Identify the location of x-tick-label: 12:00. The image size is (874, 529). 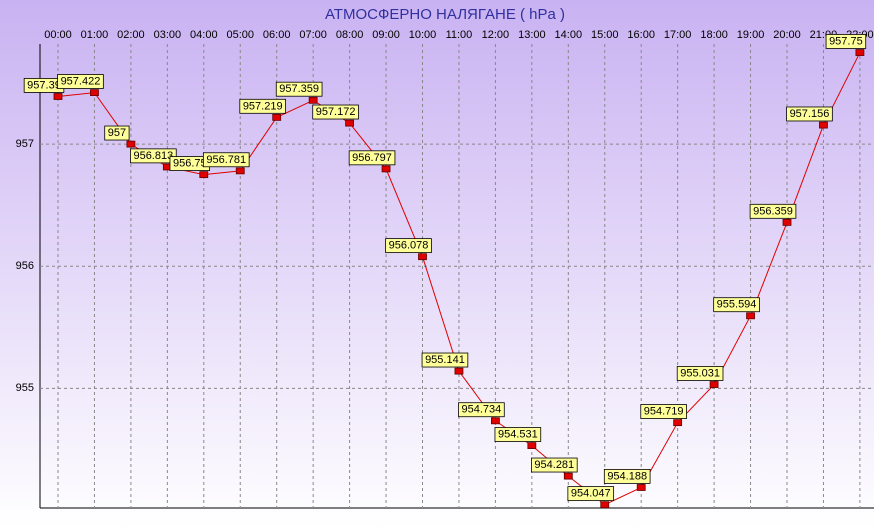
(496, 35).